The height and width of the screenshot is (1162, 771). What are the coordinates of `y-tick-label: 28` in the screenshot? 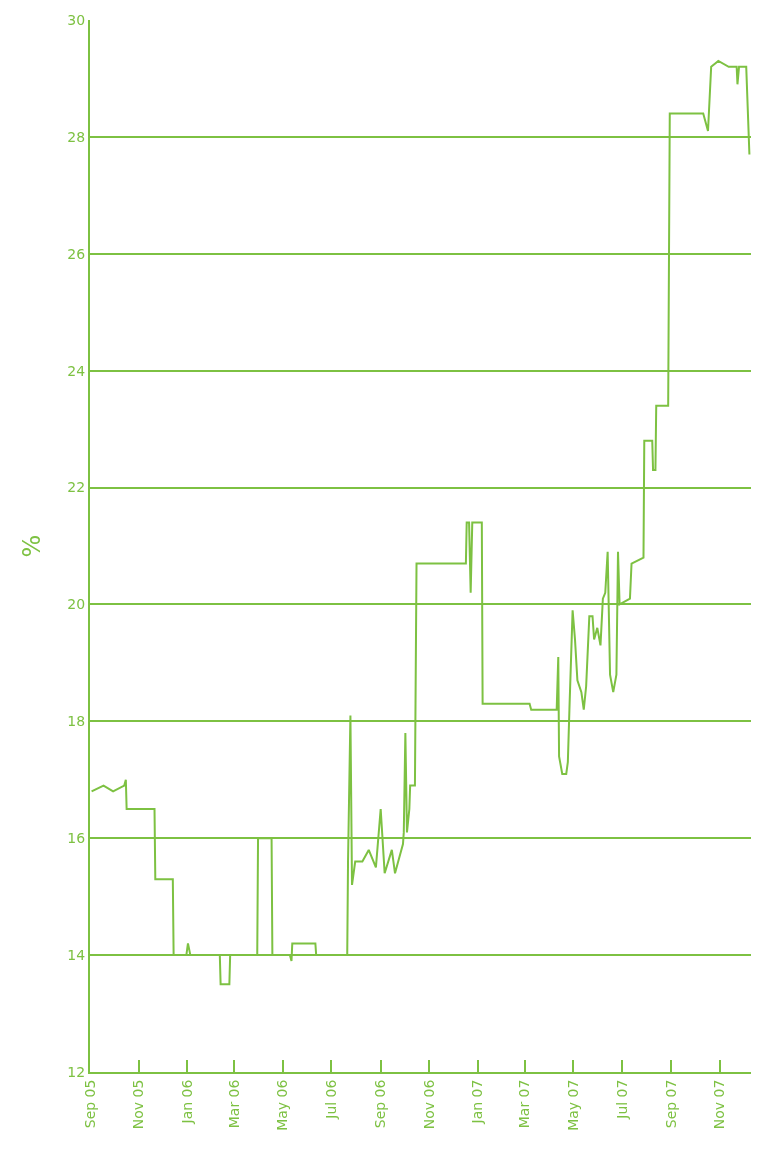 It's located at (76, 136).